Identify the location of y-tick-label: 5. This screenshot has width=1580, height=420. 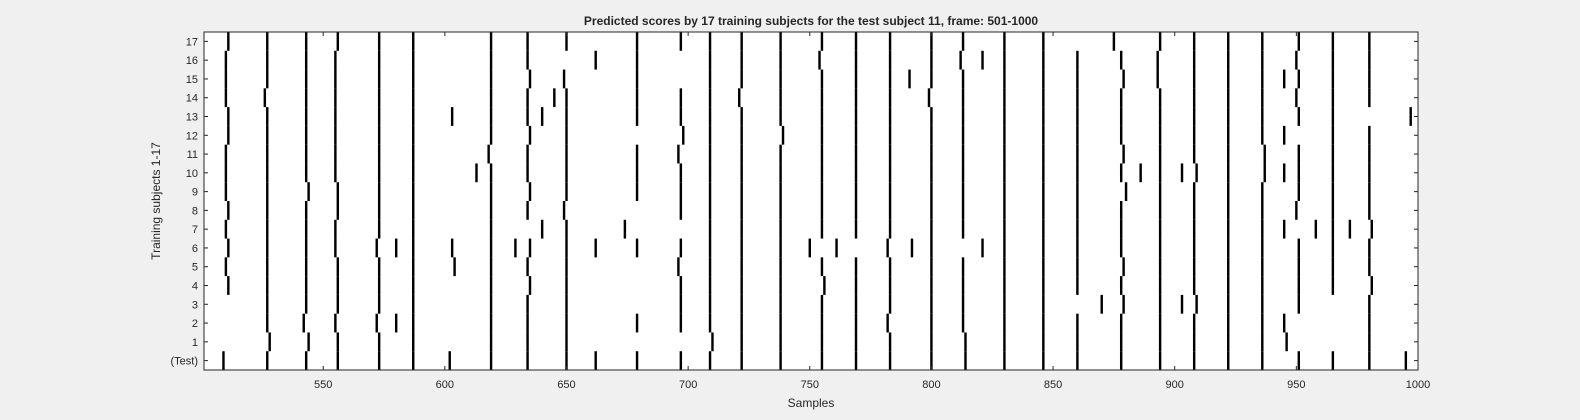
(195, 268).